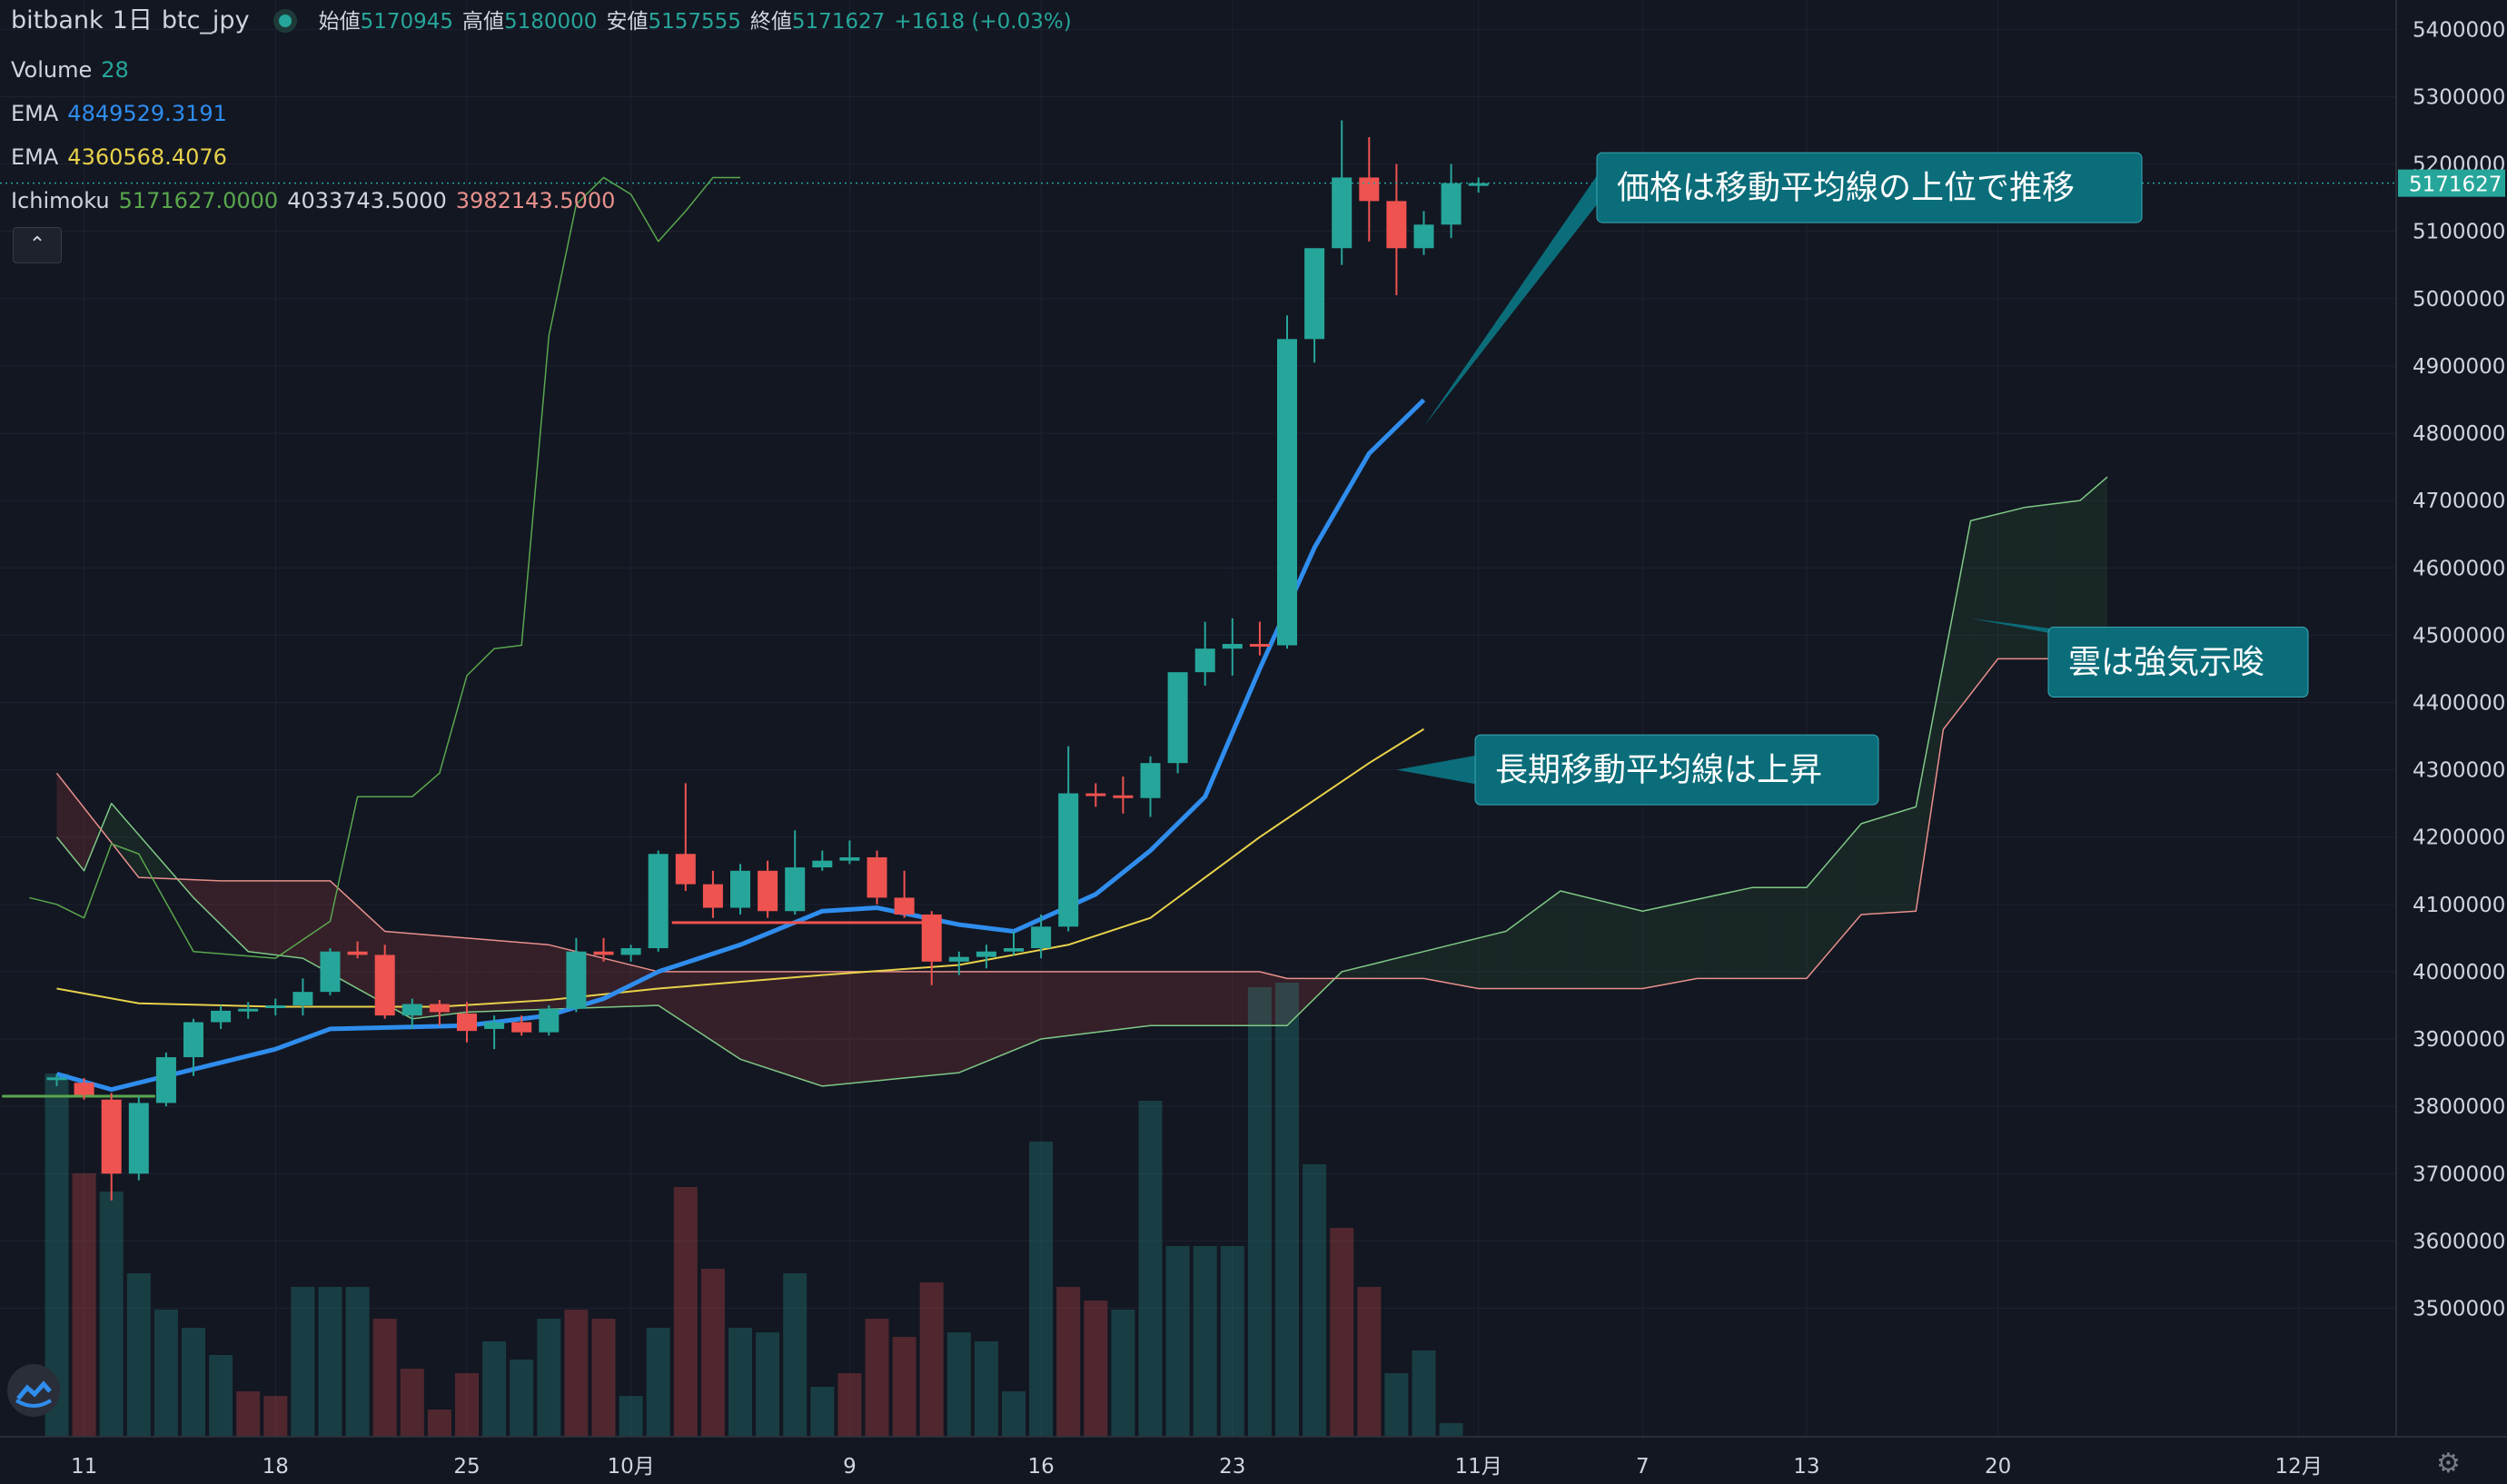  Describe the element at coordinates (2459, 1040) in the screenshot. I see `price-tick-label: 3900000` at that location.